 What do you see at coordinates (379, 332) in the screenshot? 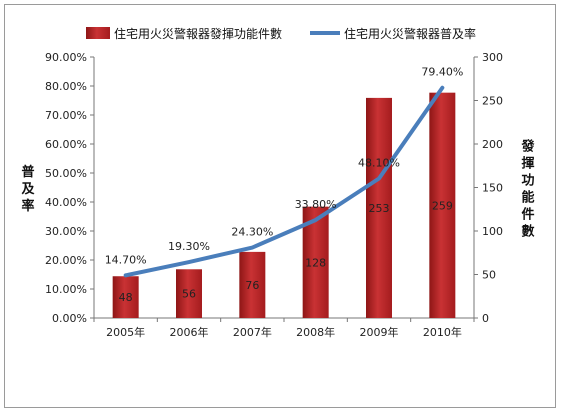
I see `x-tick-label: 2009年` at bounding box center [379, 332].